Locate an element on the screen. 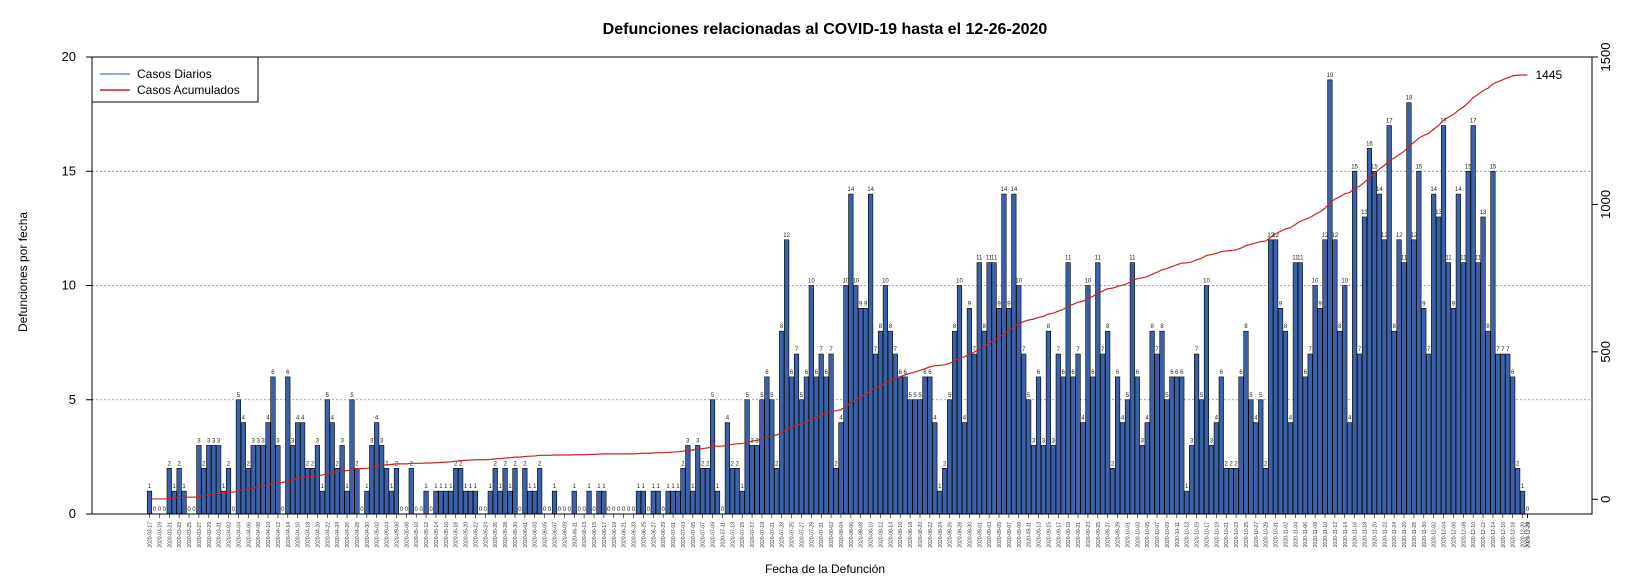 The image size is (1650, 586). x-tick-label: 2020-11-06 is located at coordinates (1306, 534).